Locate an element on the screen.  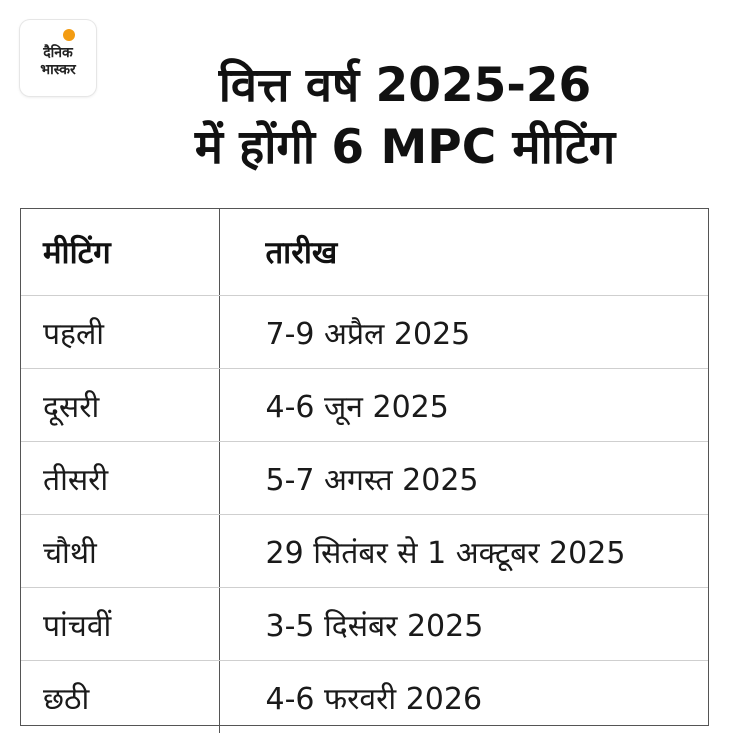
logo-text-line1: दैनिक is located at coordinates (58, 53).